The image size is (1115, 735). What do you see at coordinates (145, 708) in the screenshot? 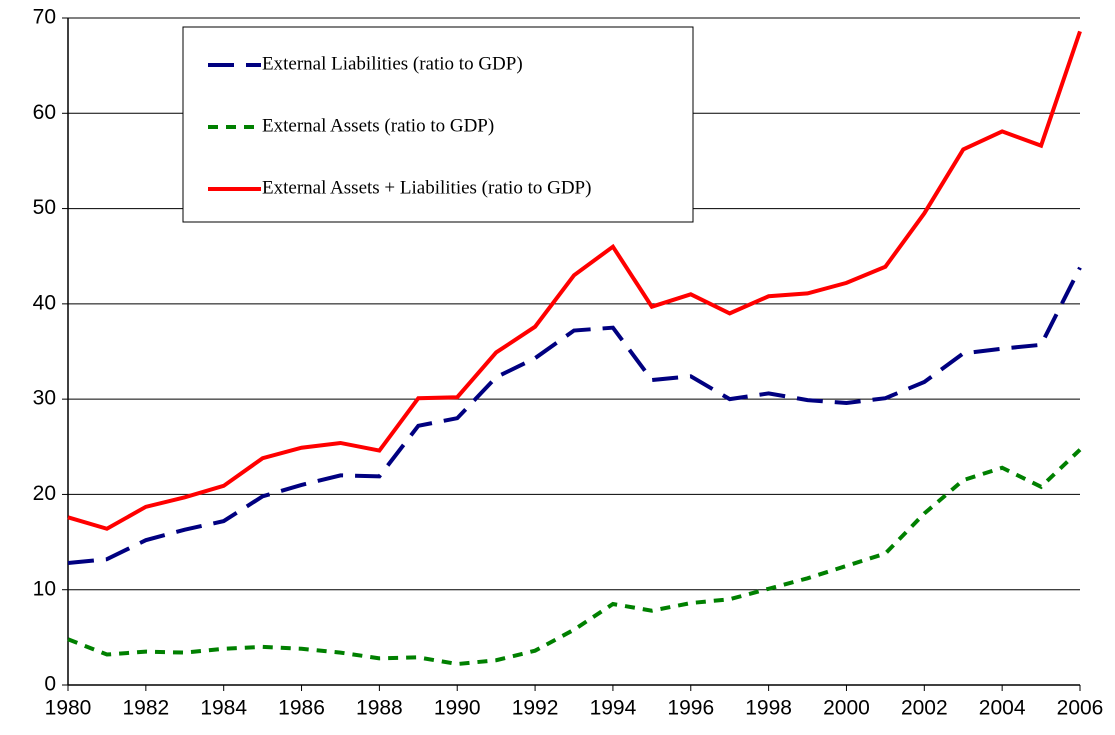
I see `x-tick-label: 1982` at bounding box center [145, 708].